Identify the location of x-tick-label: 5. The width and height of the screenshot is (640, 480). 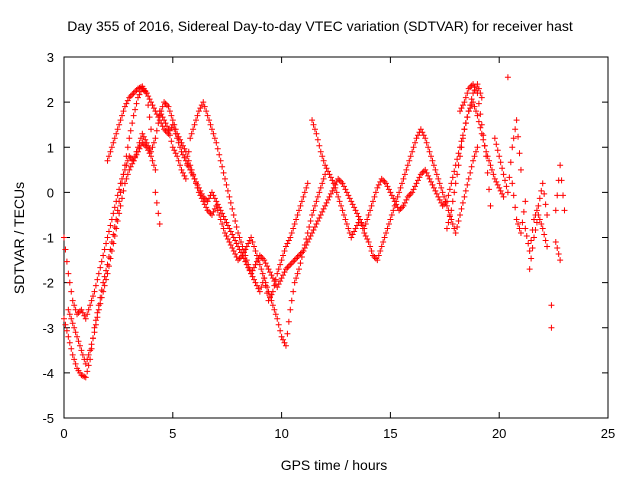
(172, 433).